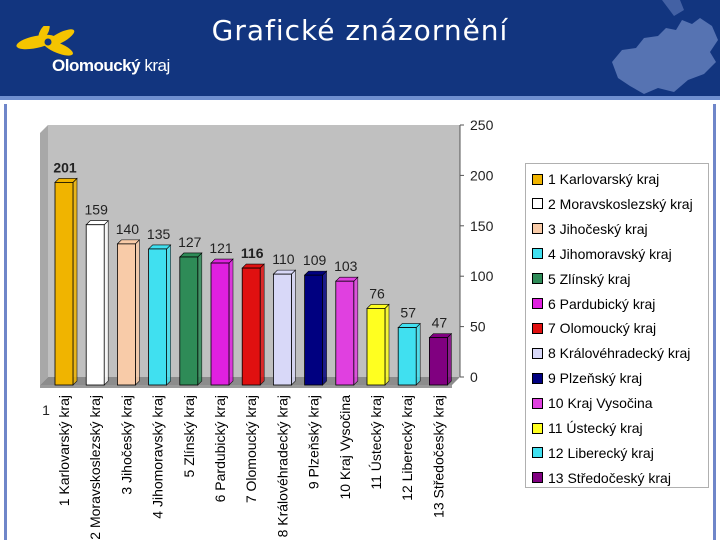  Describe the element at coordinates (97, 210) in the screenshot. I see `bar-value-label: 159` at that location.